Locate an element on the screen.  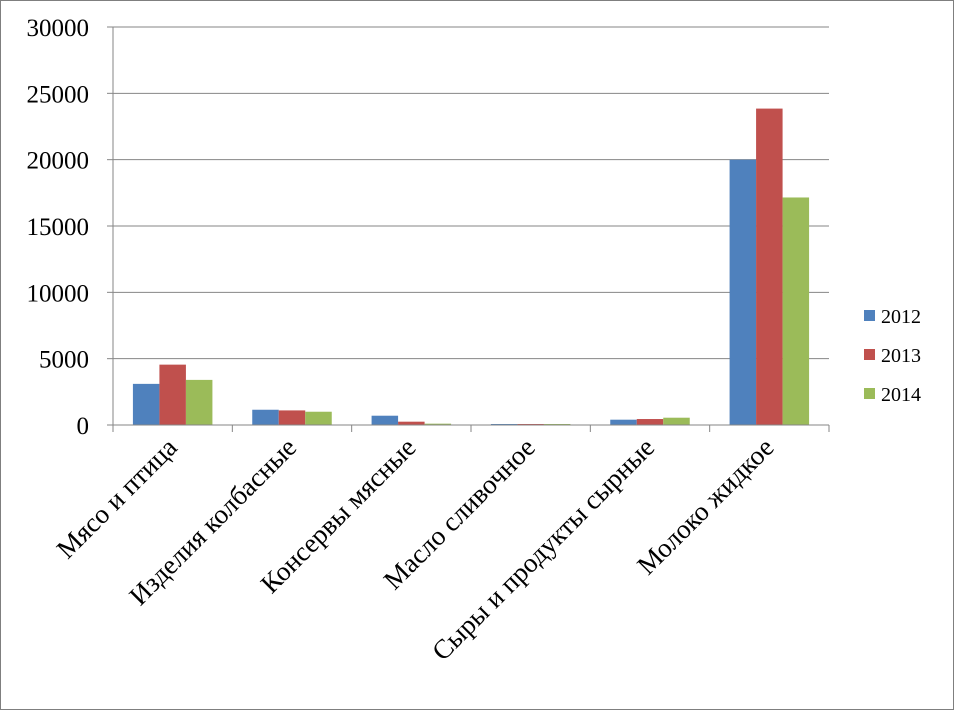
y-tick-label: 15000 is located at coordinates (58, 227).